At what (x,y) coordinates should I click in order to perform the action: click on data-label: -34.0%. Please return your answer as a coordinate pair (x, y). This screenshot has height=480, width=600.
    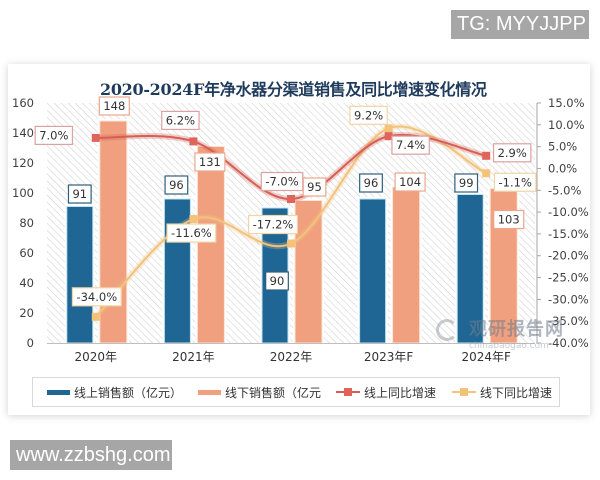
    Looking at the image, I should click on (96, 297).